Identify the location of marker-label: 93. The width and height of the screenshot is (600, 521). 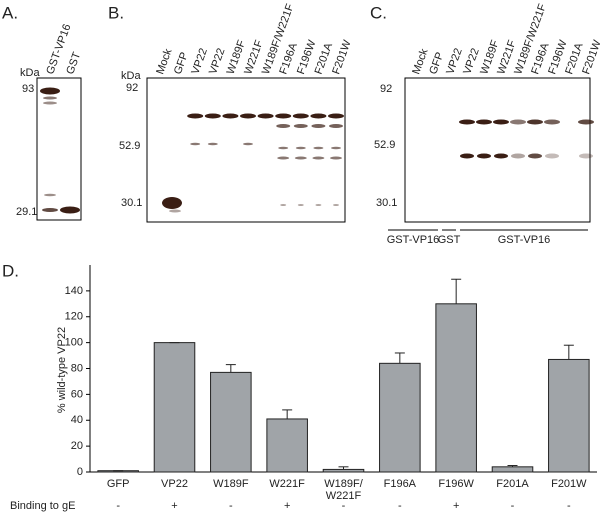
(28, 89).